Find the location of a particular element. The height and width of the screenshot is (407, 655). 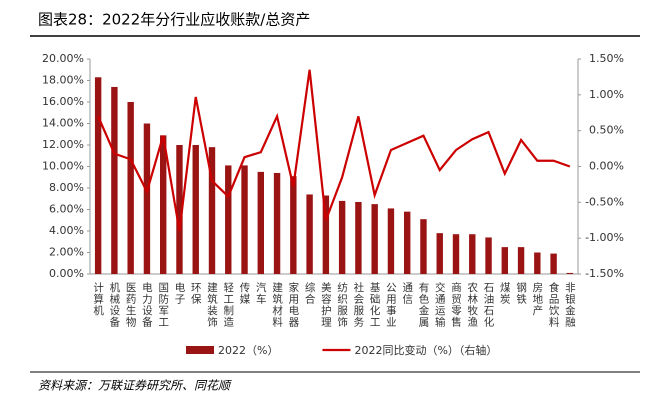

x-tick-label: 石油石化 is located at coordinates (489, 305).